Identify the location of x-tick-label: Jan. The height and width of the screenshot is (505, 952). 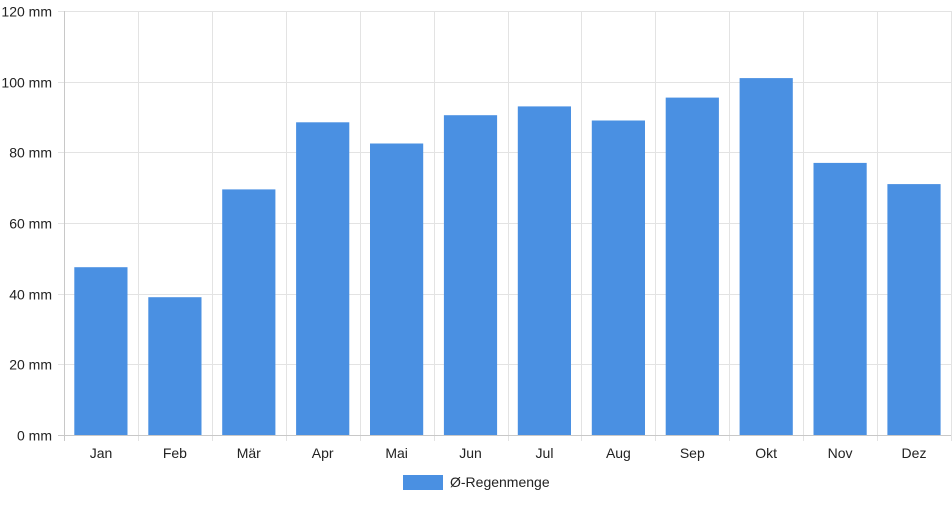
(101, 453).